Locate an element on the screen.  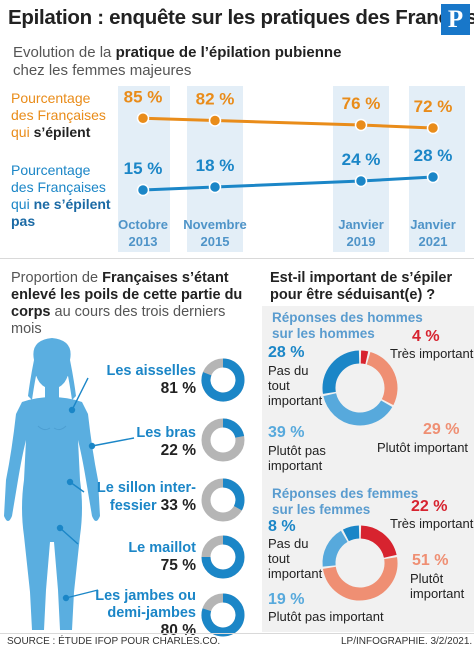
women-label-tres: Très important is located at coordinates (432, 523).